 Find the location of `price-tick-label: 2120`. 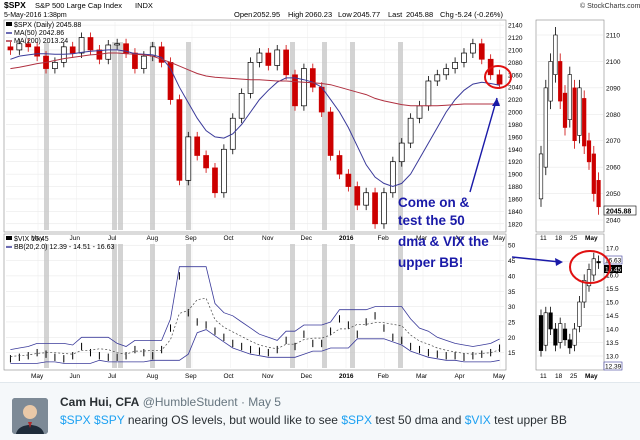

price-tick-label: 2120 is located at coordinates (515, 38).